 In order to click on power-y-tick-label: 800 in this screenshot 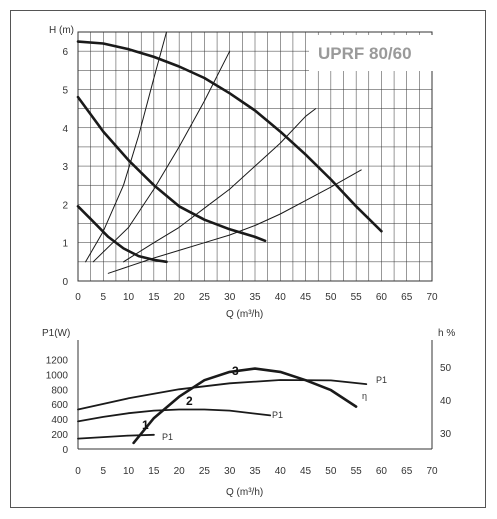, I will do `click(59, 390)`.